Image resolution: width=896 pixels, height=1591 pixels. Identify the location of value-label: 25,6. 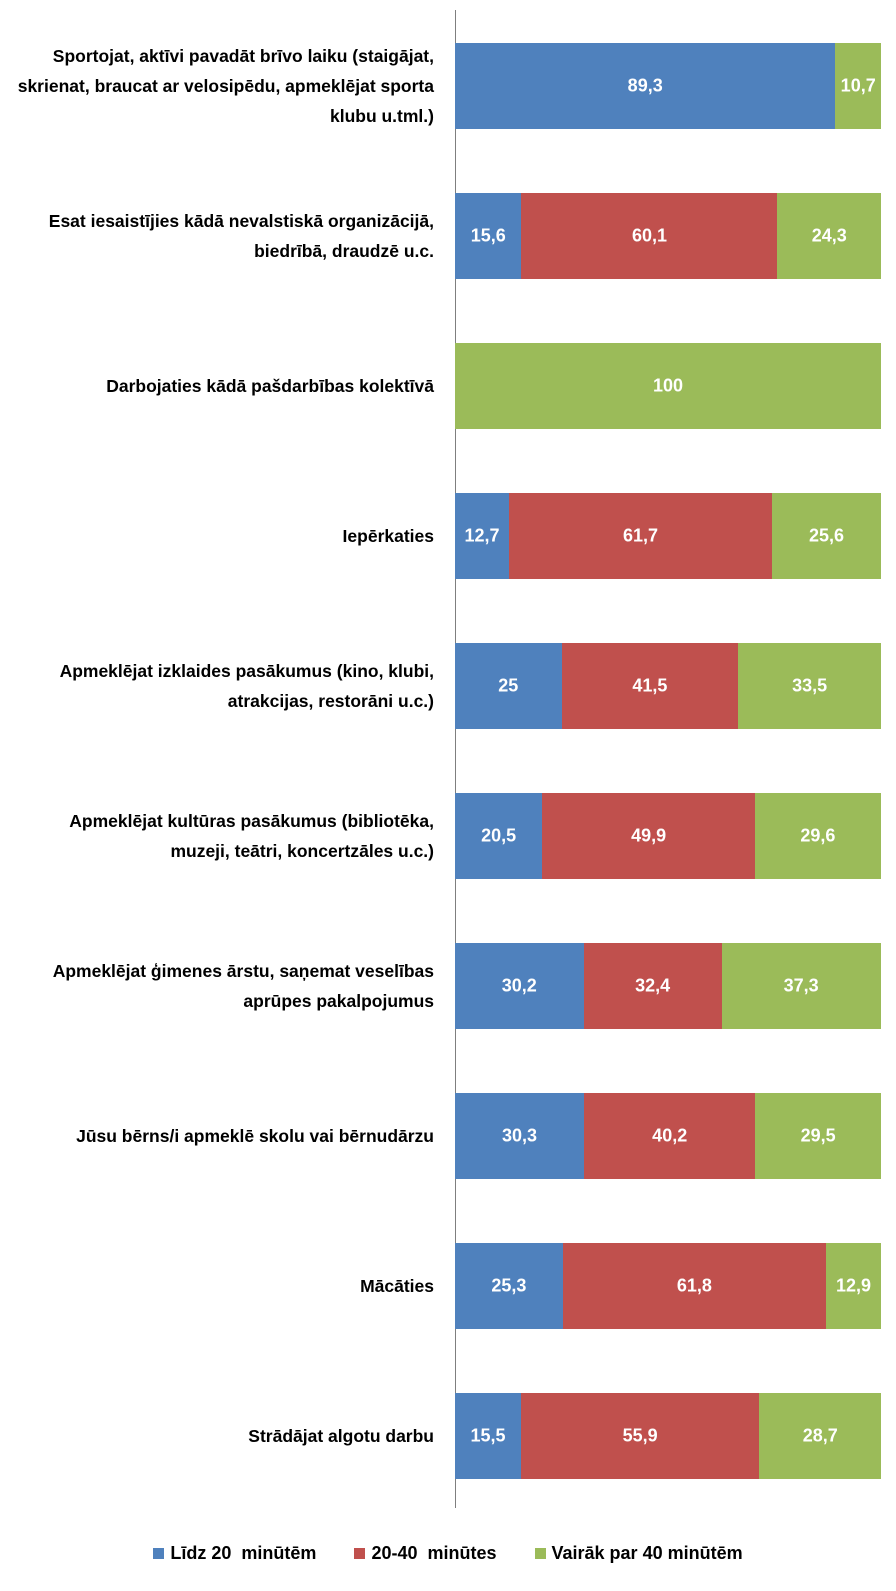
(826, 535).